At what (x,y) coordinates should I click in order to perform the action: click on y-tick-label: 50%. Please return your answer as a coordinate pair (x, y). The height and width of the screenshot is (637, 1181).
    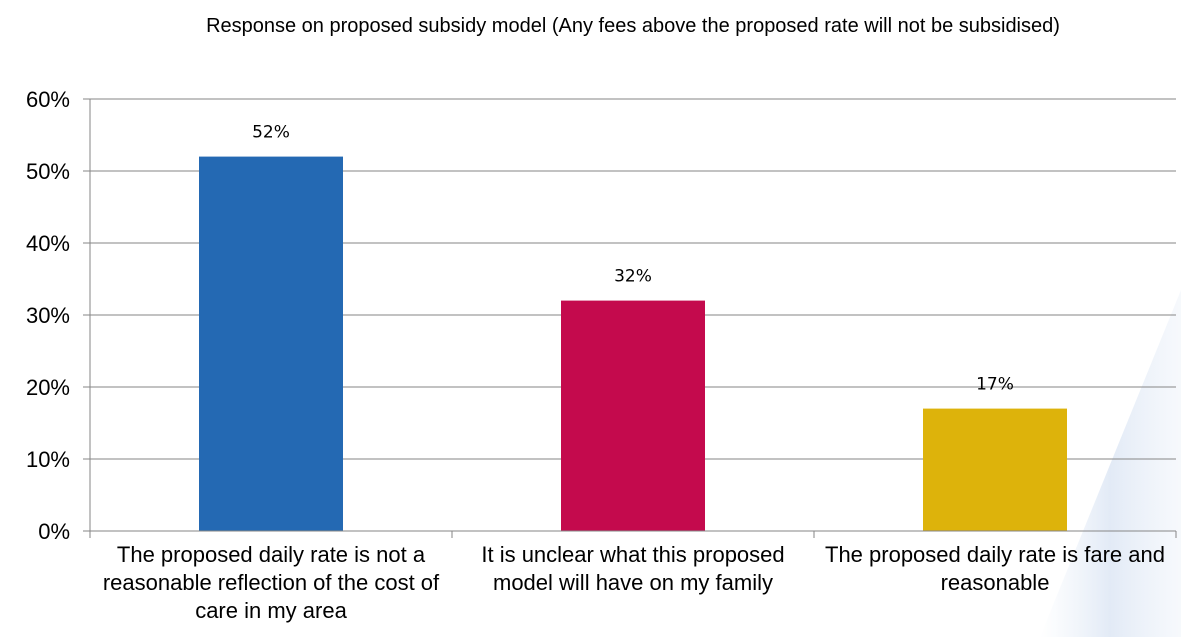
    Looking at the image, I should click on (48, 171).